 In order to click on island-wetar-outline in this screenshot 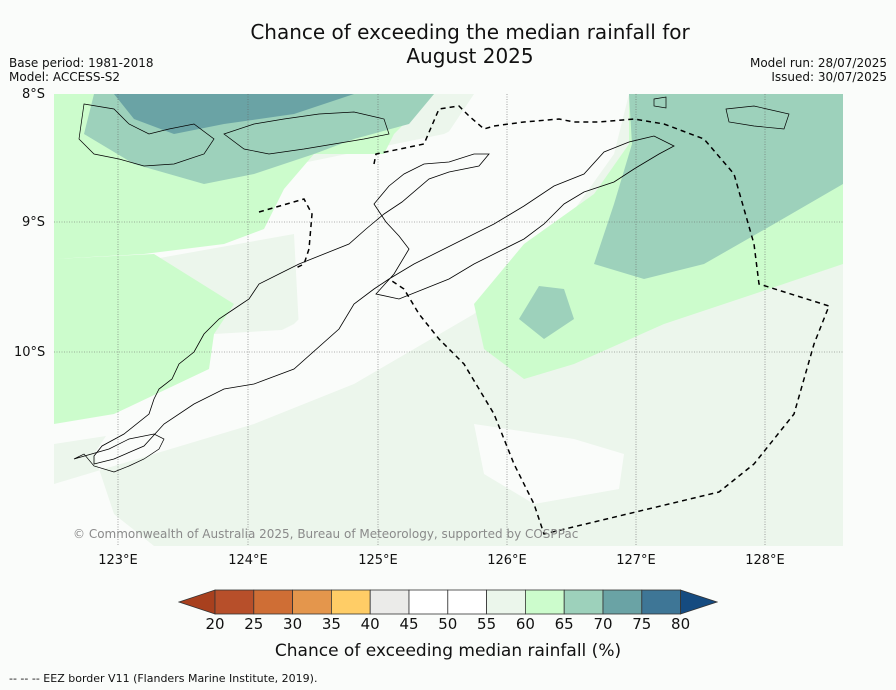, I will do `click(757, 117)`.